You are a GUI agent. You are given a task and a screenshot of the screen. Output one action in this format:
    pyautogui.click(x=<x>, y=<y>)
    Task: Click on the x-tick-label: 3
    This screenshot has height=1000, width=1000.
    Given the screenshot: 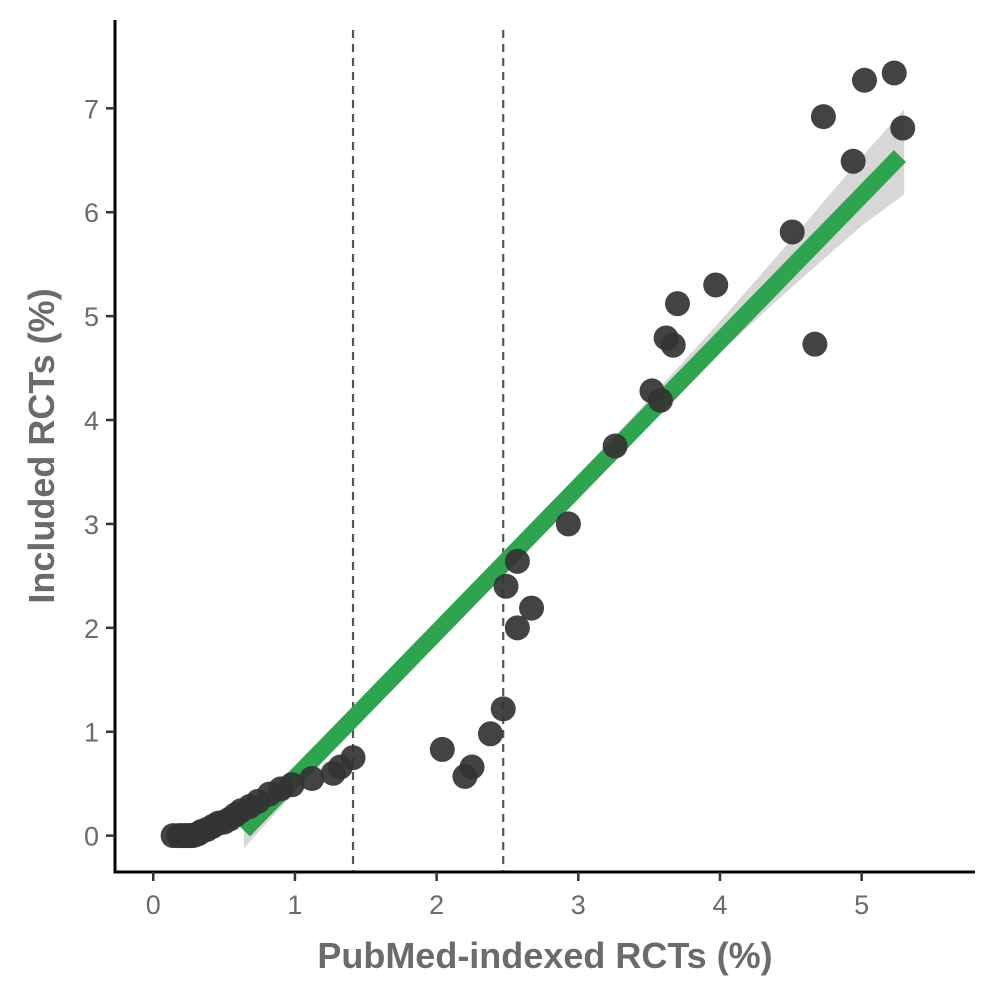 What is the action you would take?
    pyautogui.click(x=578, y=905)
    